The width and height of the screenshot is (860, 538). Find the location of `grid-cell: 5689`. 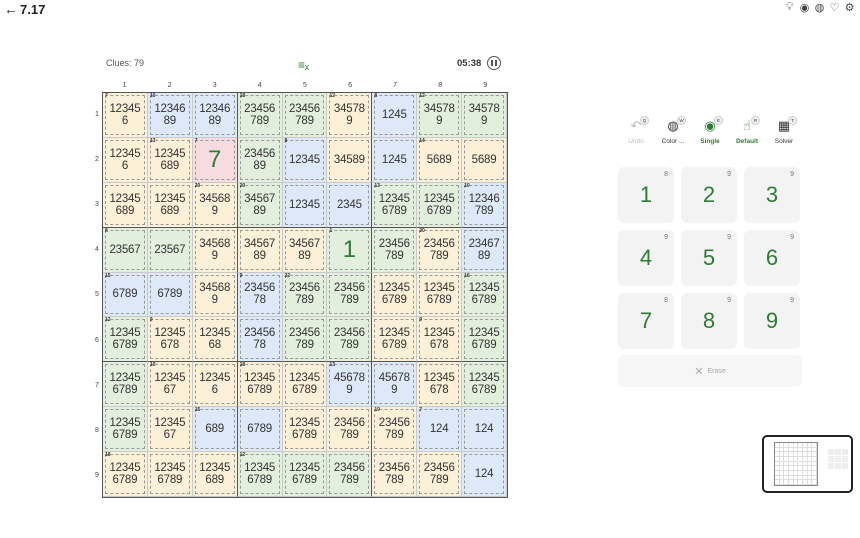

grid-cell: 5689 is located at coordinates (484, 160).